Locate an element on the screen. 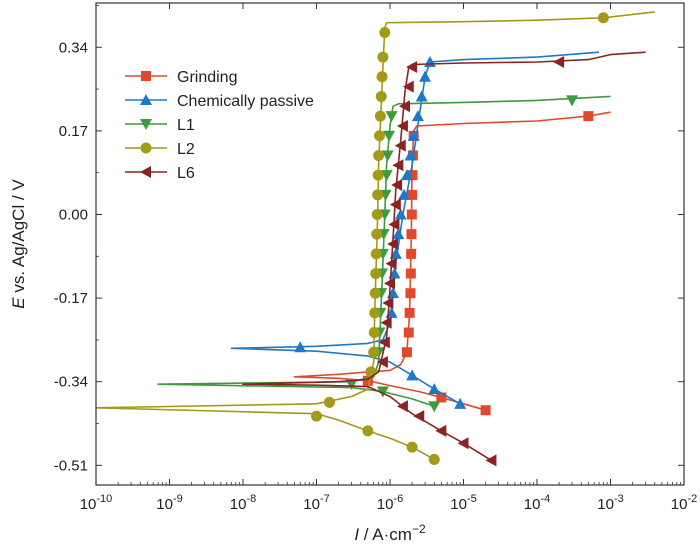 Image resolution: width=700 pixels, height=550 pixels. legend-label: Chemically passive is located at coordinates (245, 101).